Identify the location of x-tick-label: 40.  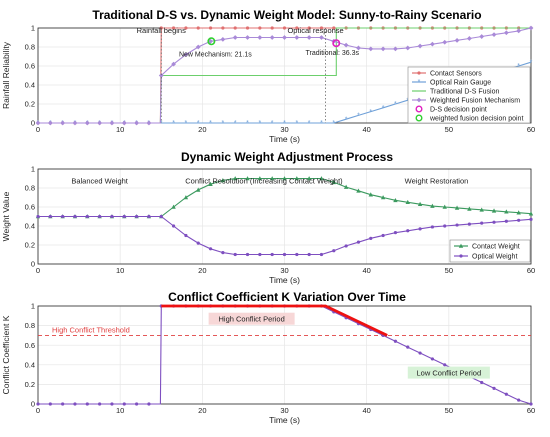
(366, 129).